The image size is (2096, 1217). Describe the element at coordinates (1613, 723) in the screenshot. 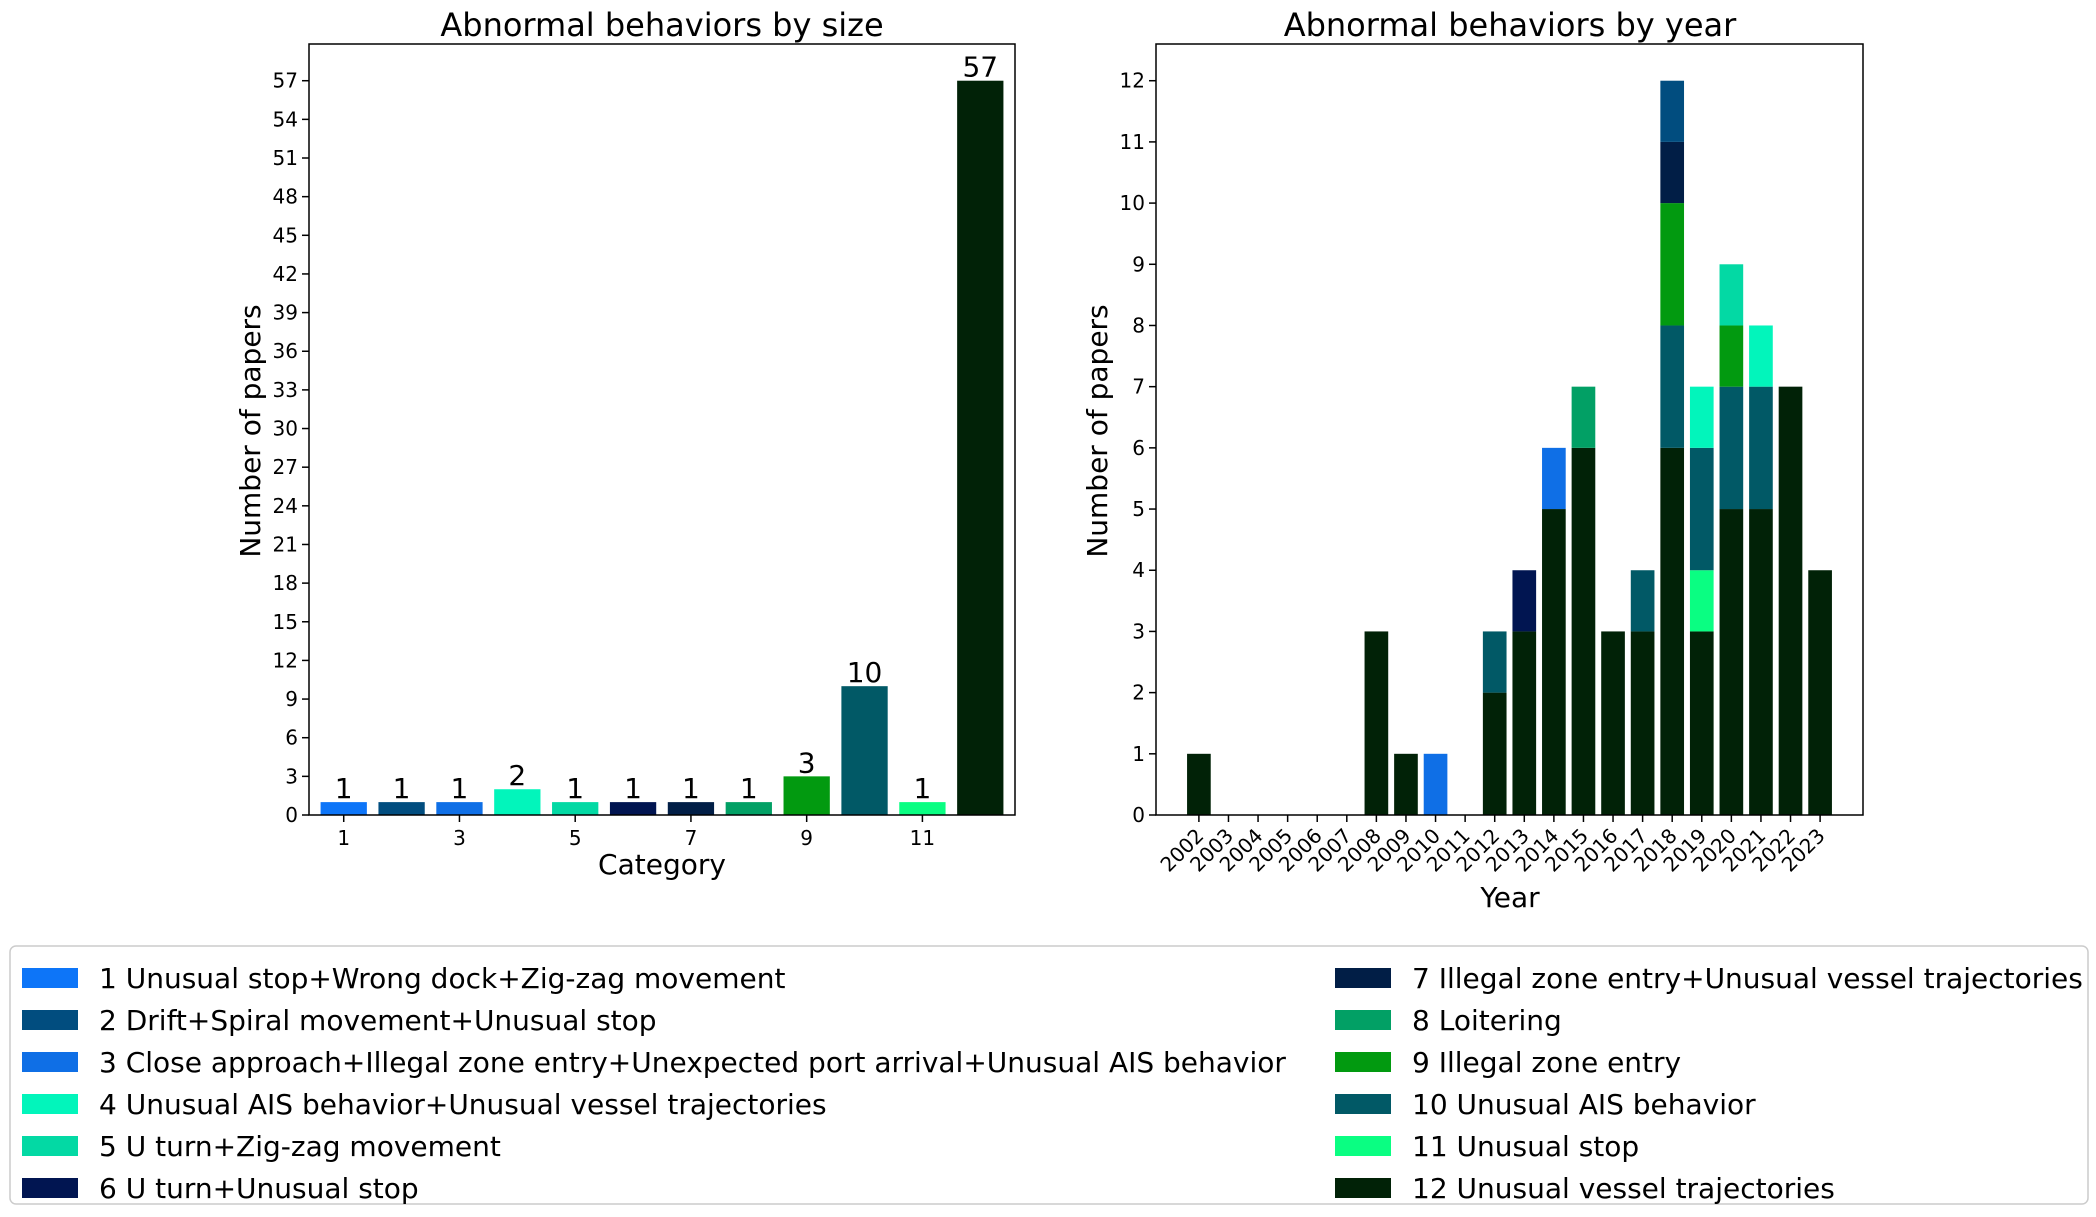

I see `stack-segment-2016-s12` at that location.